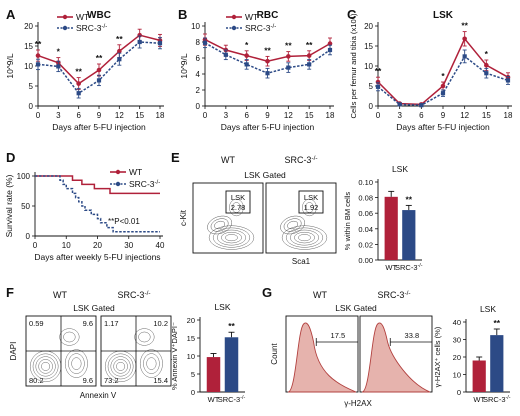 The width and height of the screenshot is (520, 416). I want to click on lsk-chart-x-tick-label: 3, so click(399, 115).